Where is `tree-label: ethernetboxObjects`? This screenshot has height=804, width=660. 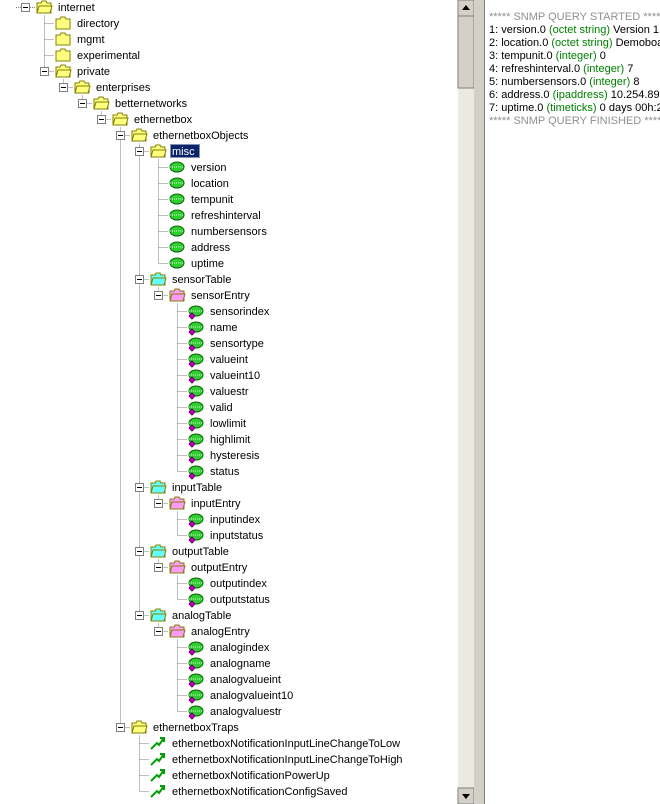
tree-label: ethernetboxObjects is located at coordinates (201, 136).